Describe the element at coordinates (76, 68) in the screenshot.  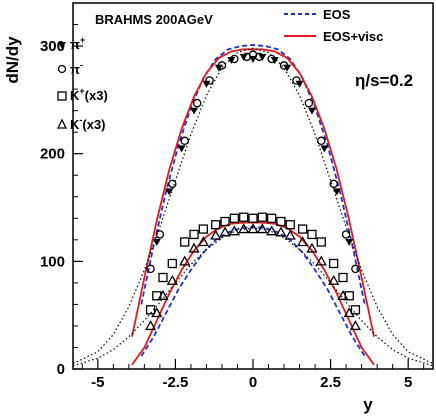
I see `legend-pi-minus-label: π-` at that location.